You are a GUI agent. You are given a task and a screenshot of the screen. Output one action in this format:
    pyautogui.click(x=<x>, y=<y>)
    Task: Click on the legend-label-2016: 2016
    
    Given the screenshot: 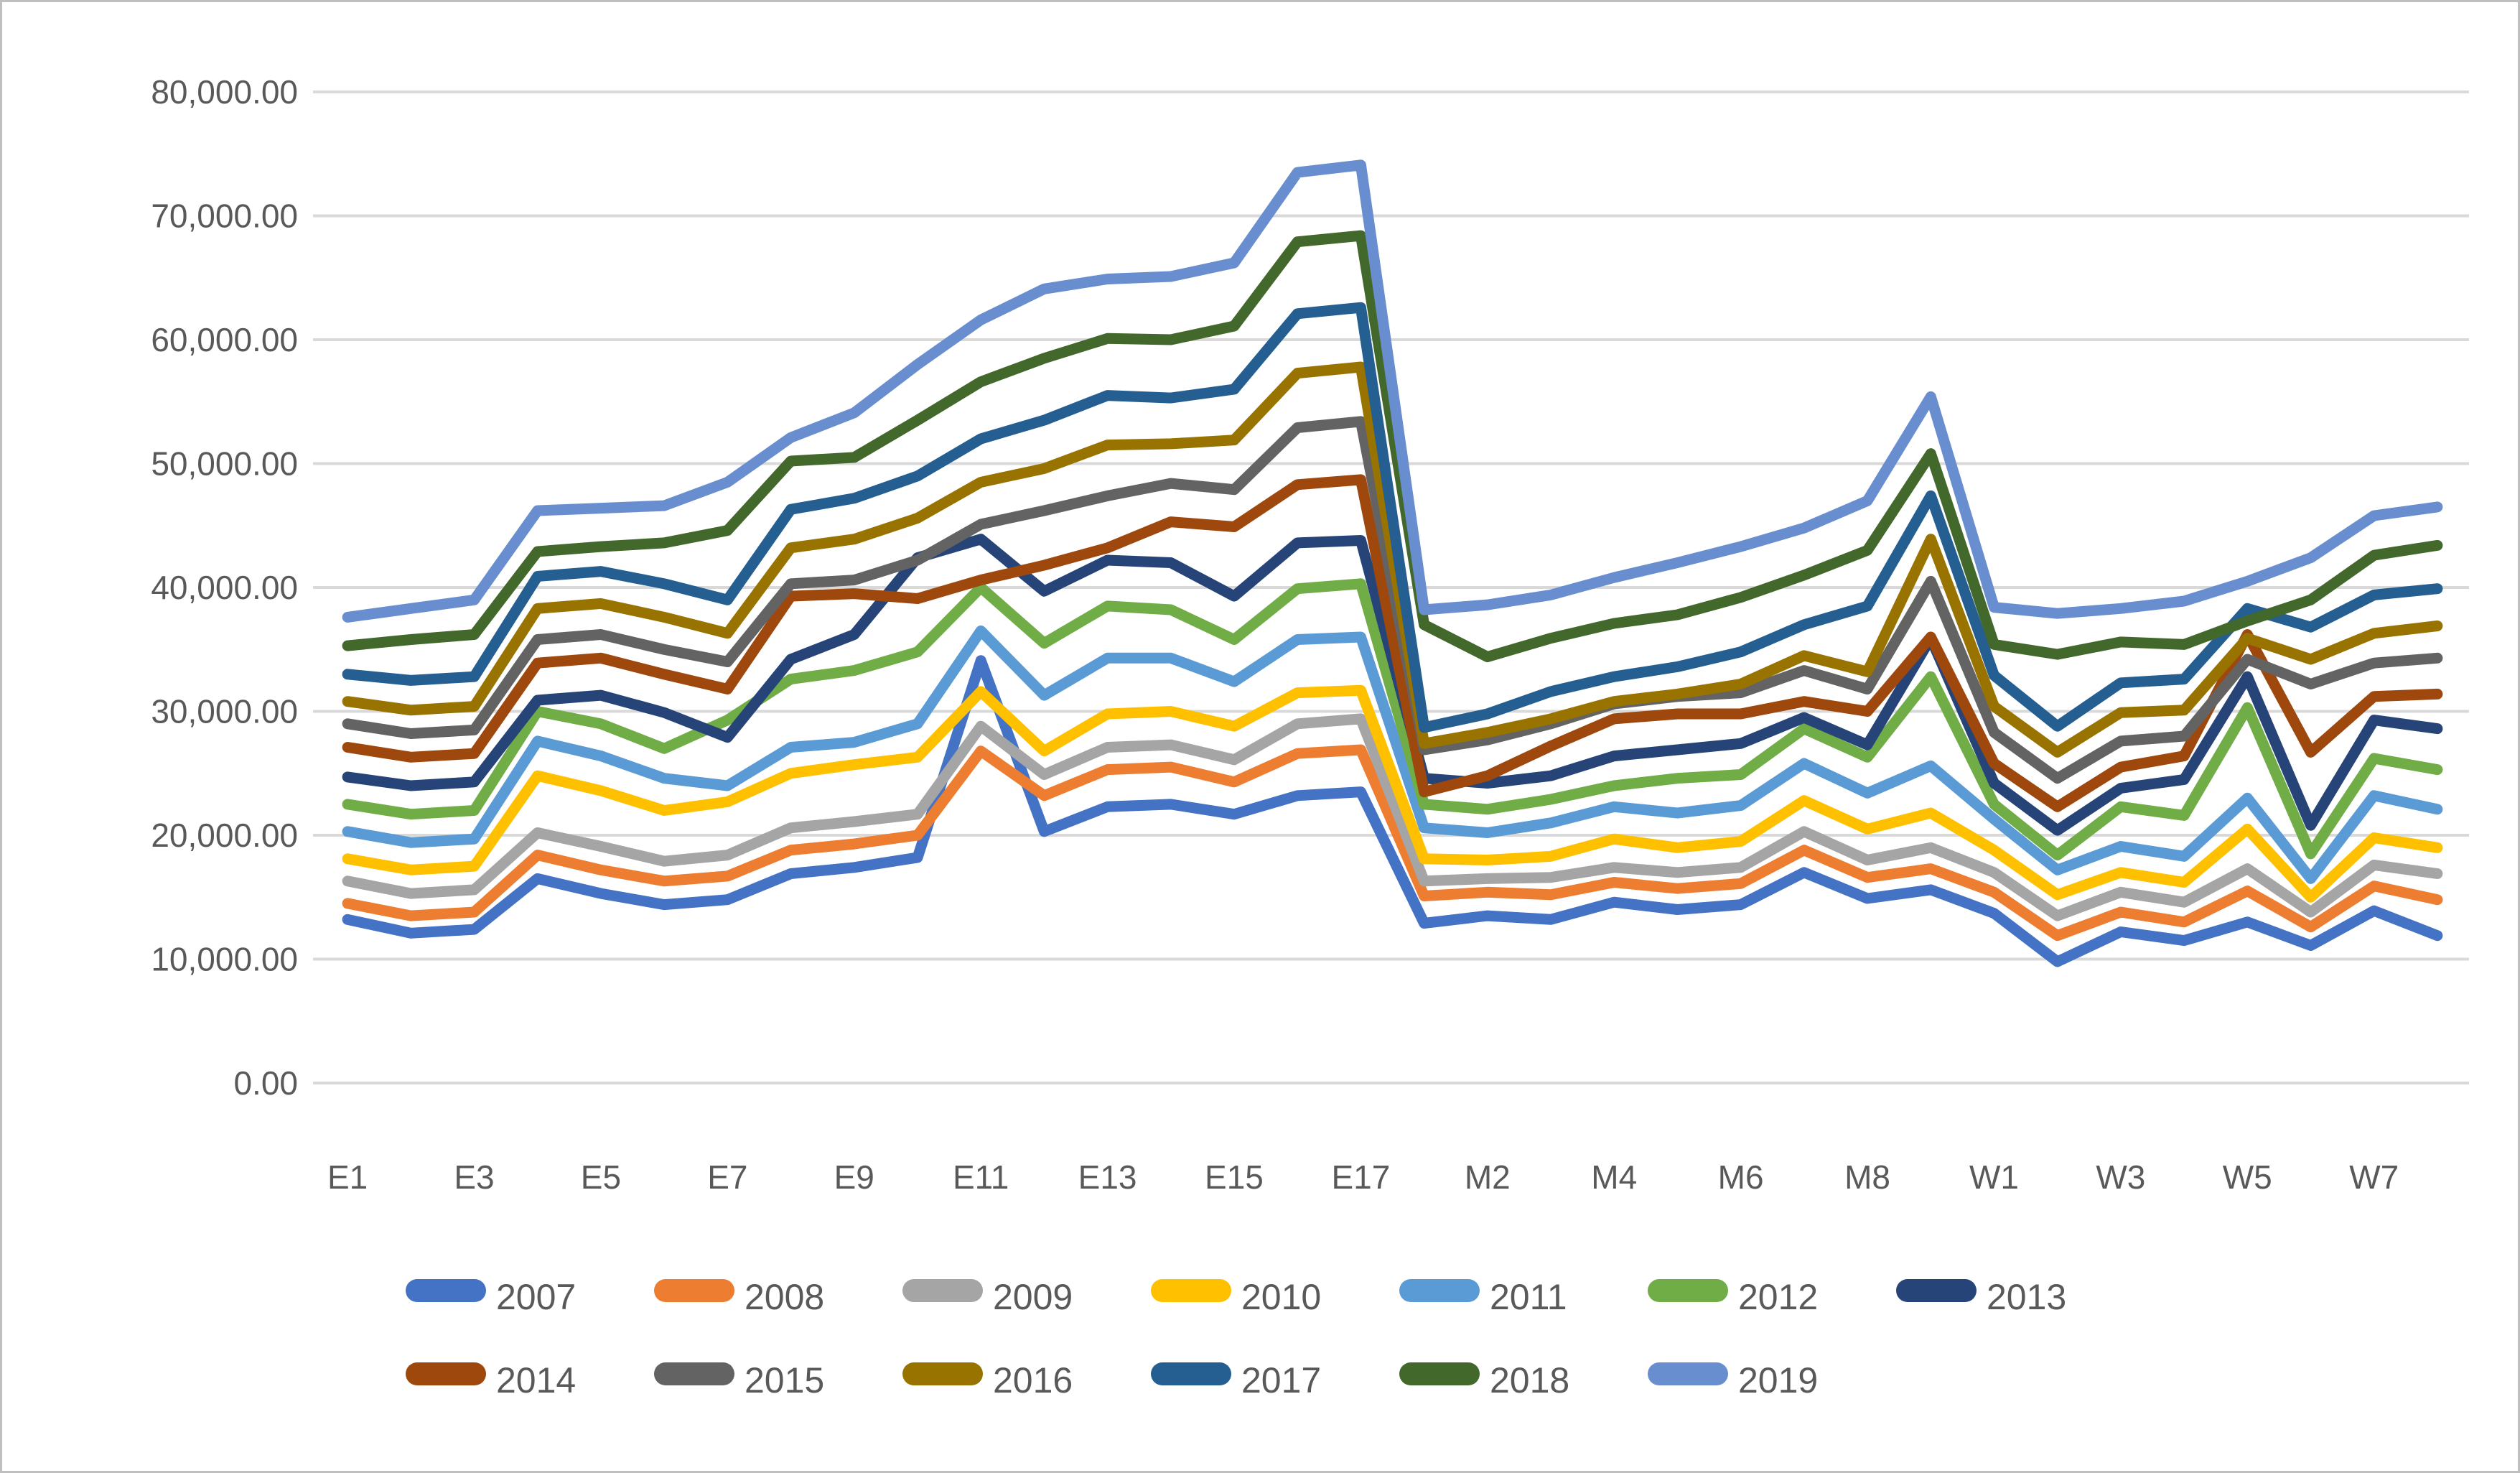 What is the action you would take?
    pyautogui.click(x=1033, y=1380)
    